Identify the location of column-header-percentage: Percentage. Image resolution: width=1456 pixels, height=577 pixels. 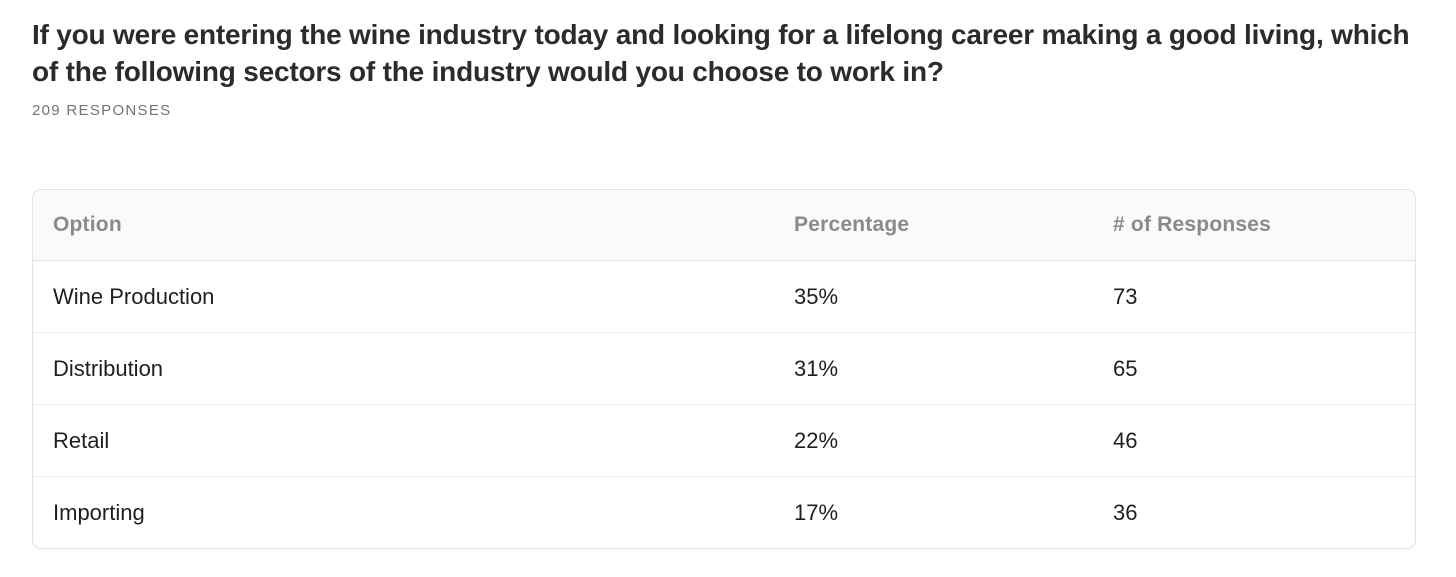
(852, 224).